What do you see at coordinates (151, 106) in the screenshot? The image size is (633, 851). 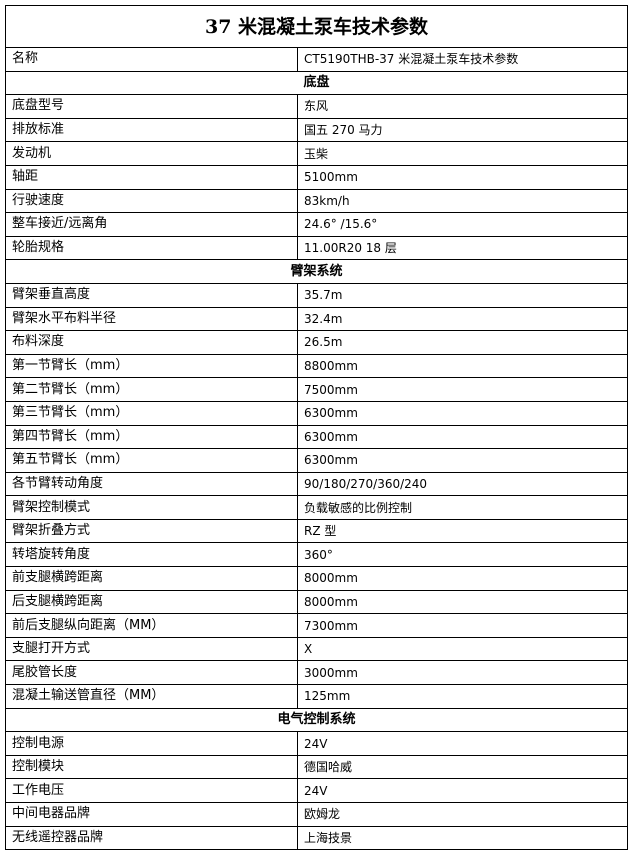 I see `param-label: 底盘型号` at bounding box center [151, 106].